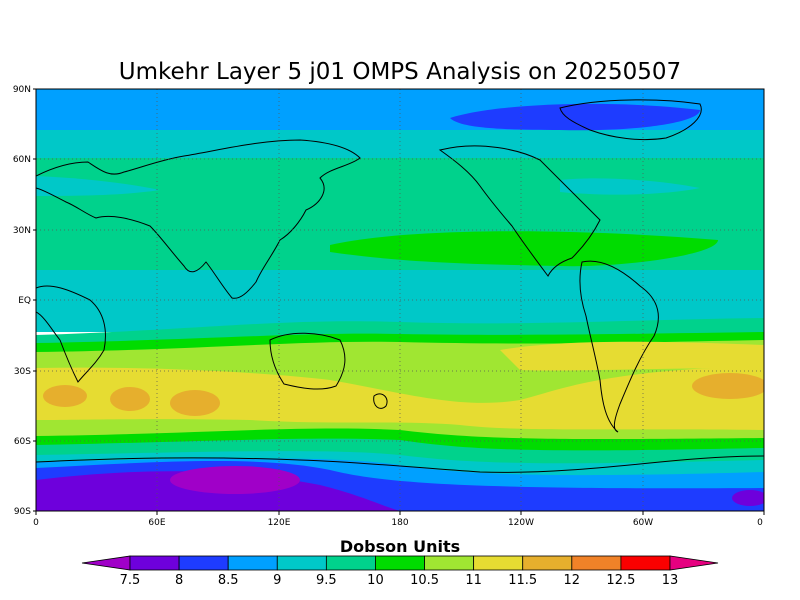 This screenshot has height=600, width=800. I want to click on lon-tick-label: 120W, so click(521, 523).